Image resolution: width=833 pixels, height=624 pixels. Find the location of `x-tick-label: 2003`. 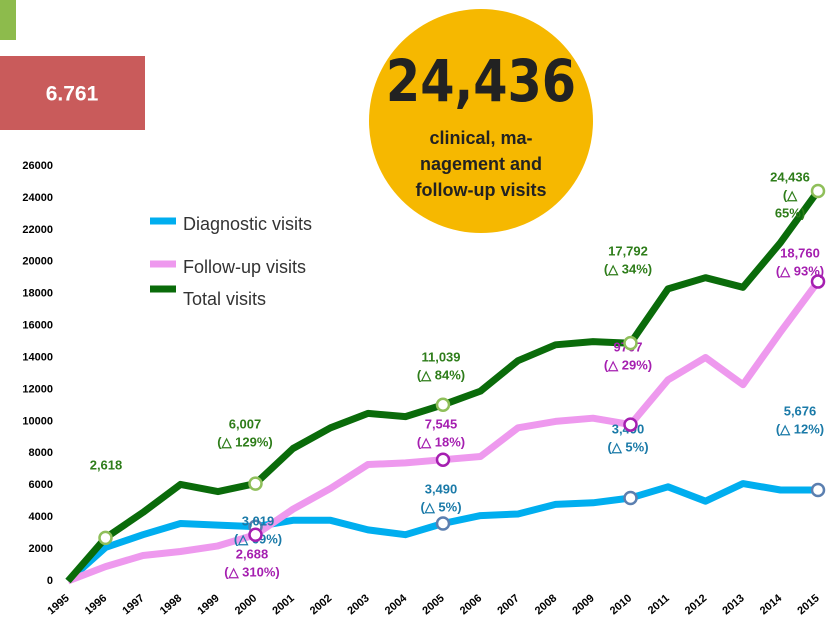

x-tick-label: 2003 is located at coordinates (358, 604).